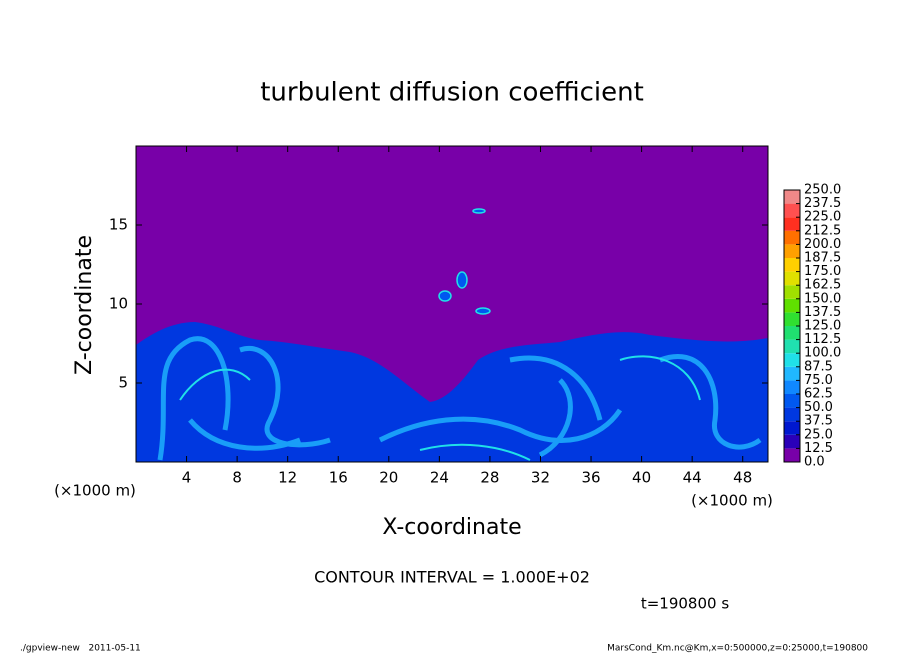 Image resolution: width=904 pixels, height=654 pixels. Describe the element at coordinates (822, 353) in the screenshot. I see `colorbar-label: 100.0` at that location.